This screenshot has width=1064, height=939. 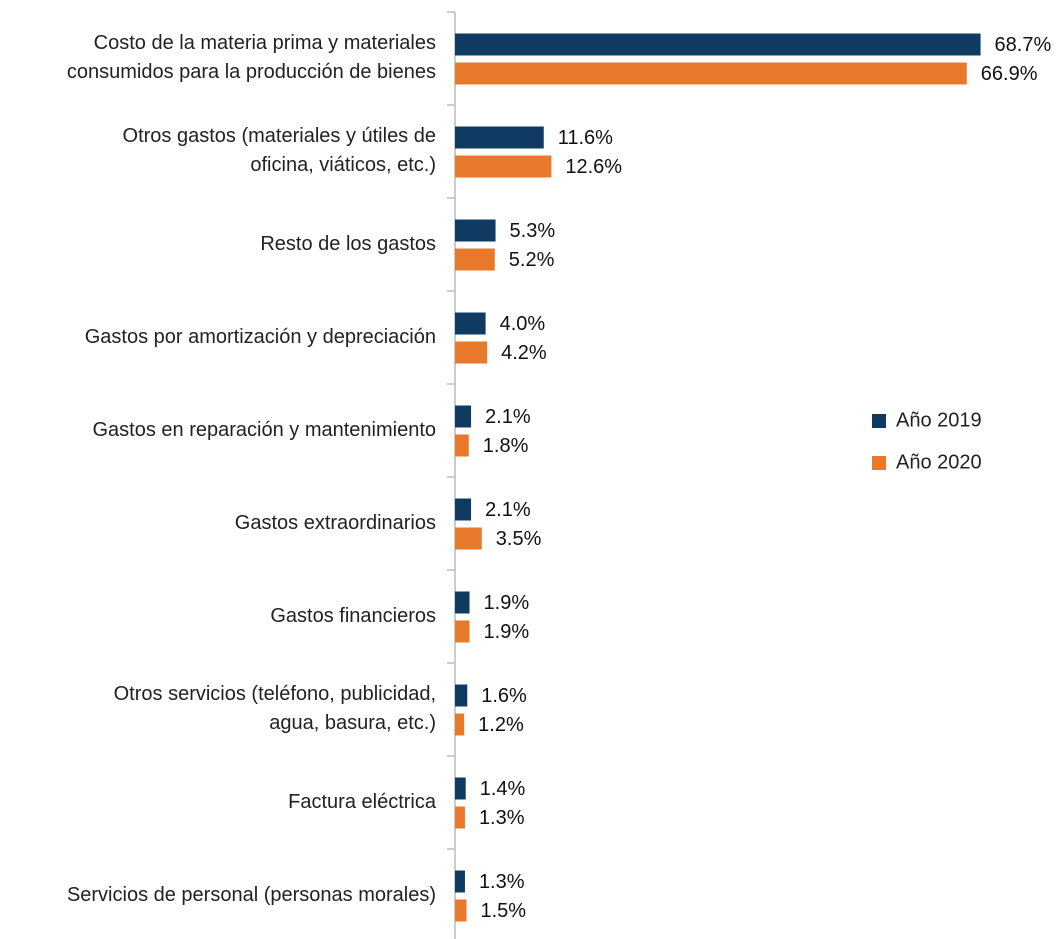 What do you see at coordinates (506, 446) in the screenshot?
I see `value-label: 1.8%` at bounding box center [506, 446].